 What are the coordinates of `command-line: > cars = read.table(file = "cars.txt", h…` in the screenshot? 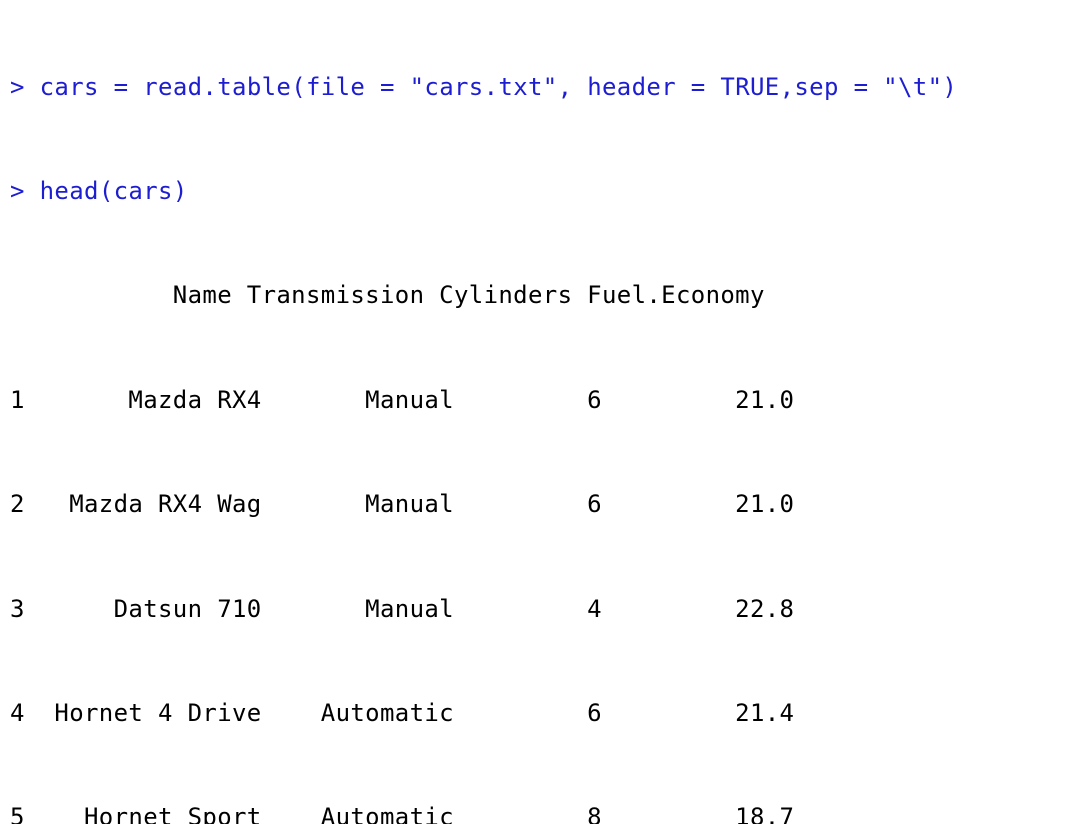 It's located at (483, 87).